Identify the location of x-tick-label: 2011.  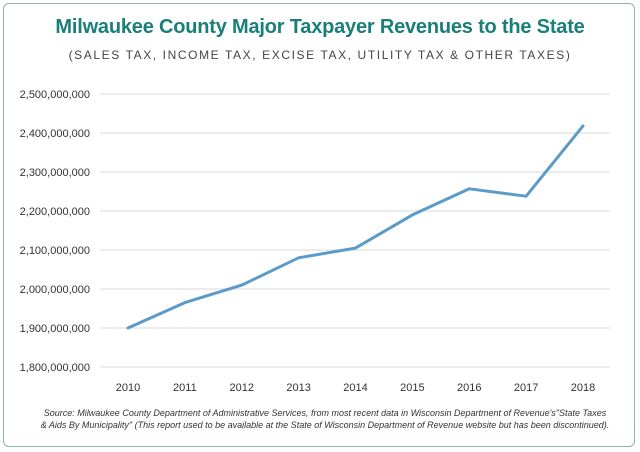
(185, 388).